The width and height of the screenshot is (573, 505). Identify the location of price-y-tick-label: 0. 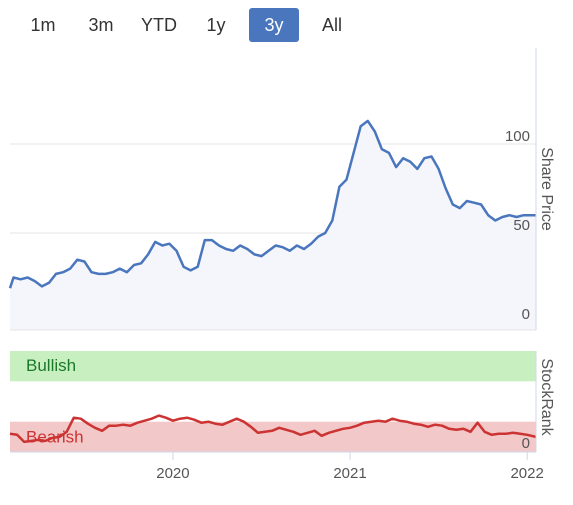
(526, 314).